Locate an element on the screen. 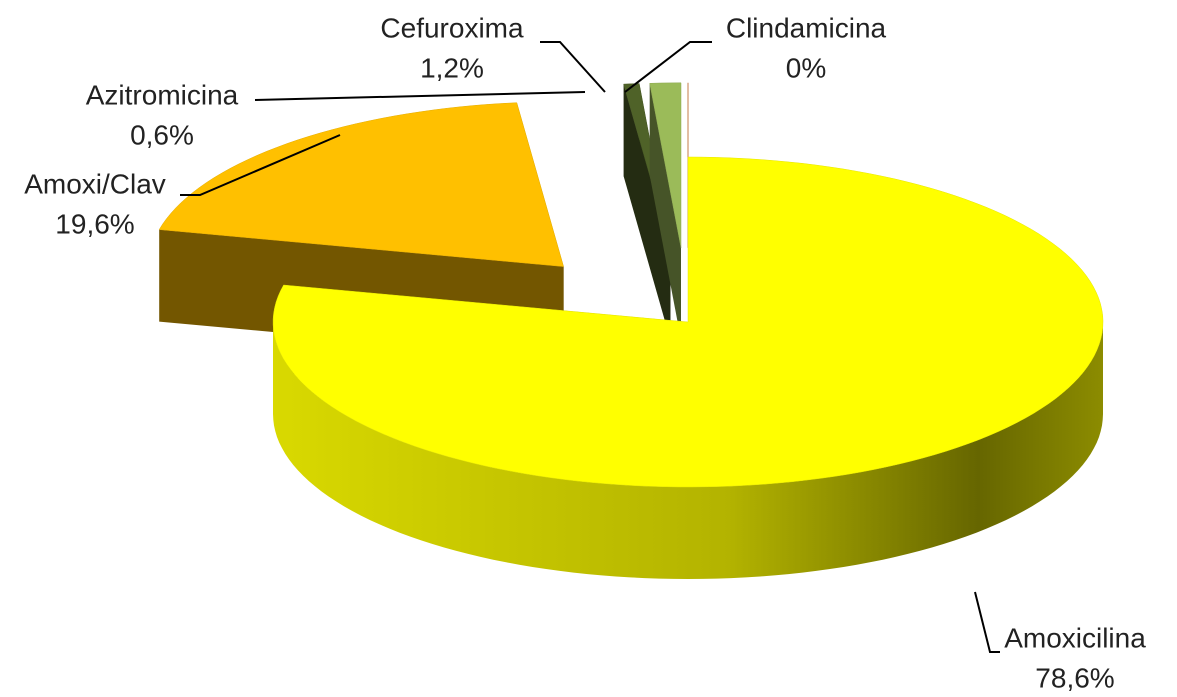  slice-label: Cefuroxima is located at coordinates (452, 27).